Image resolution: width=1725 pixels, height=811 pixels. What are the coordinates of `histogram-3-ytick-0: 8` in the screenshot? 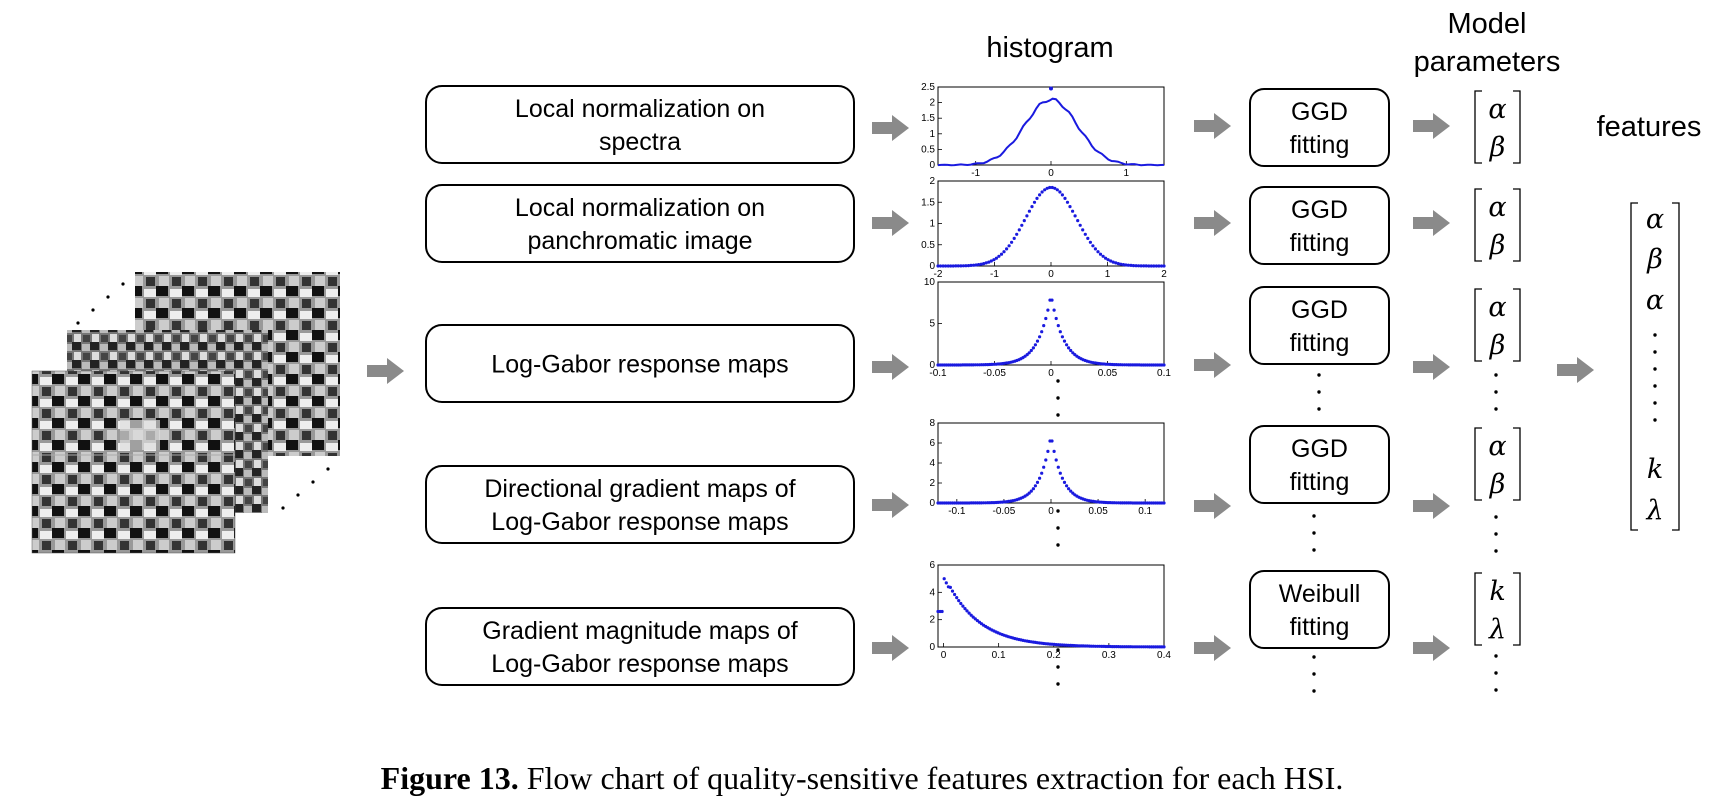 It's located at (932, 423).